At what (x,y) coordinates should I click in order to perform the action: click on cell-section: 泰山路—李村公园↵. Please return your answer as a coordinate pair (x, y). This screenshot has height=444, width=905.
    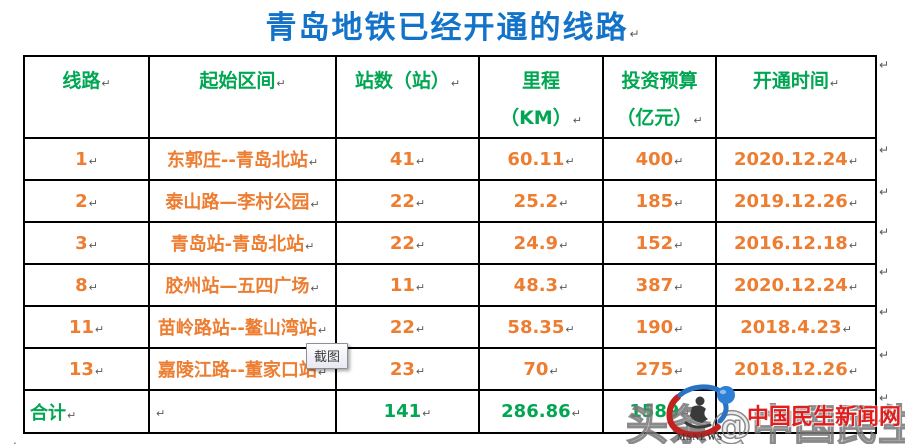
    Looking at the image, I should click on (242, 201).